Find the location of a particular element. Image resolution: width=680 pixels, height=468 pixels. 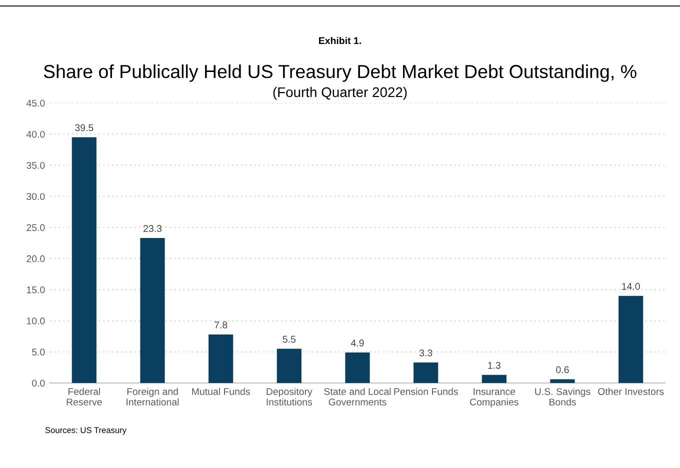

x-tick-label: Federal Reserve is located at coordinates (84, 397).